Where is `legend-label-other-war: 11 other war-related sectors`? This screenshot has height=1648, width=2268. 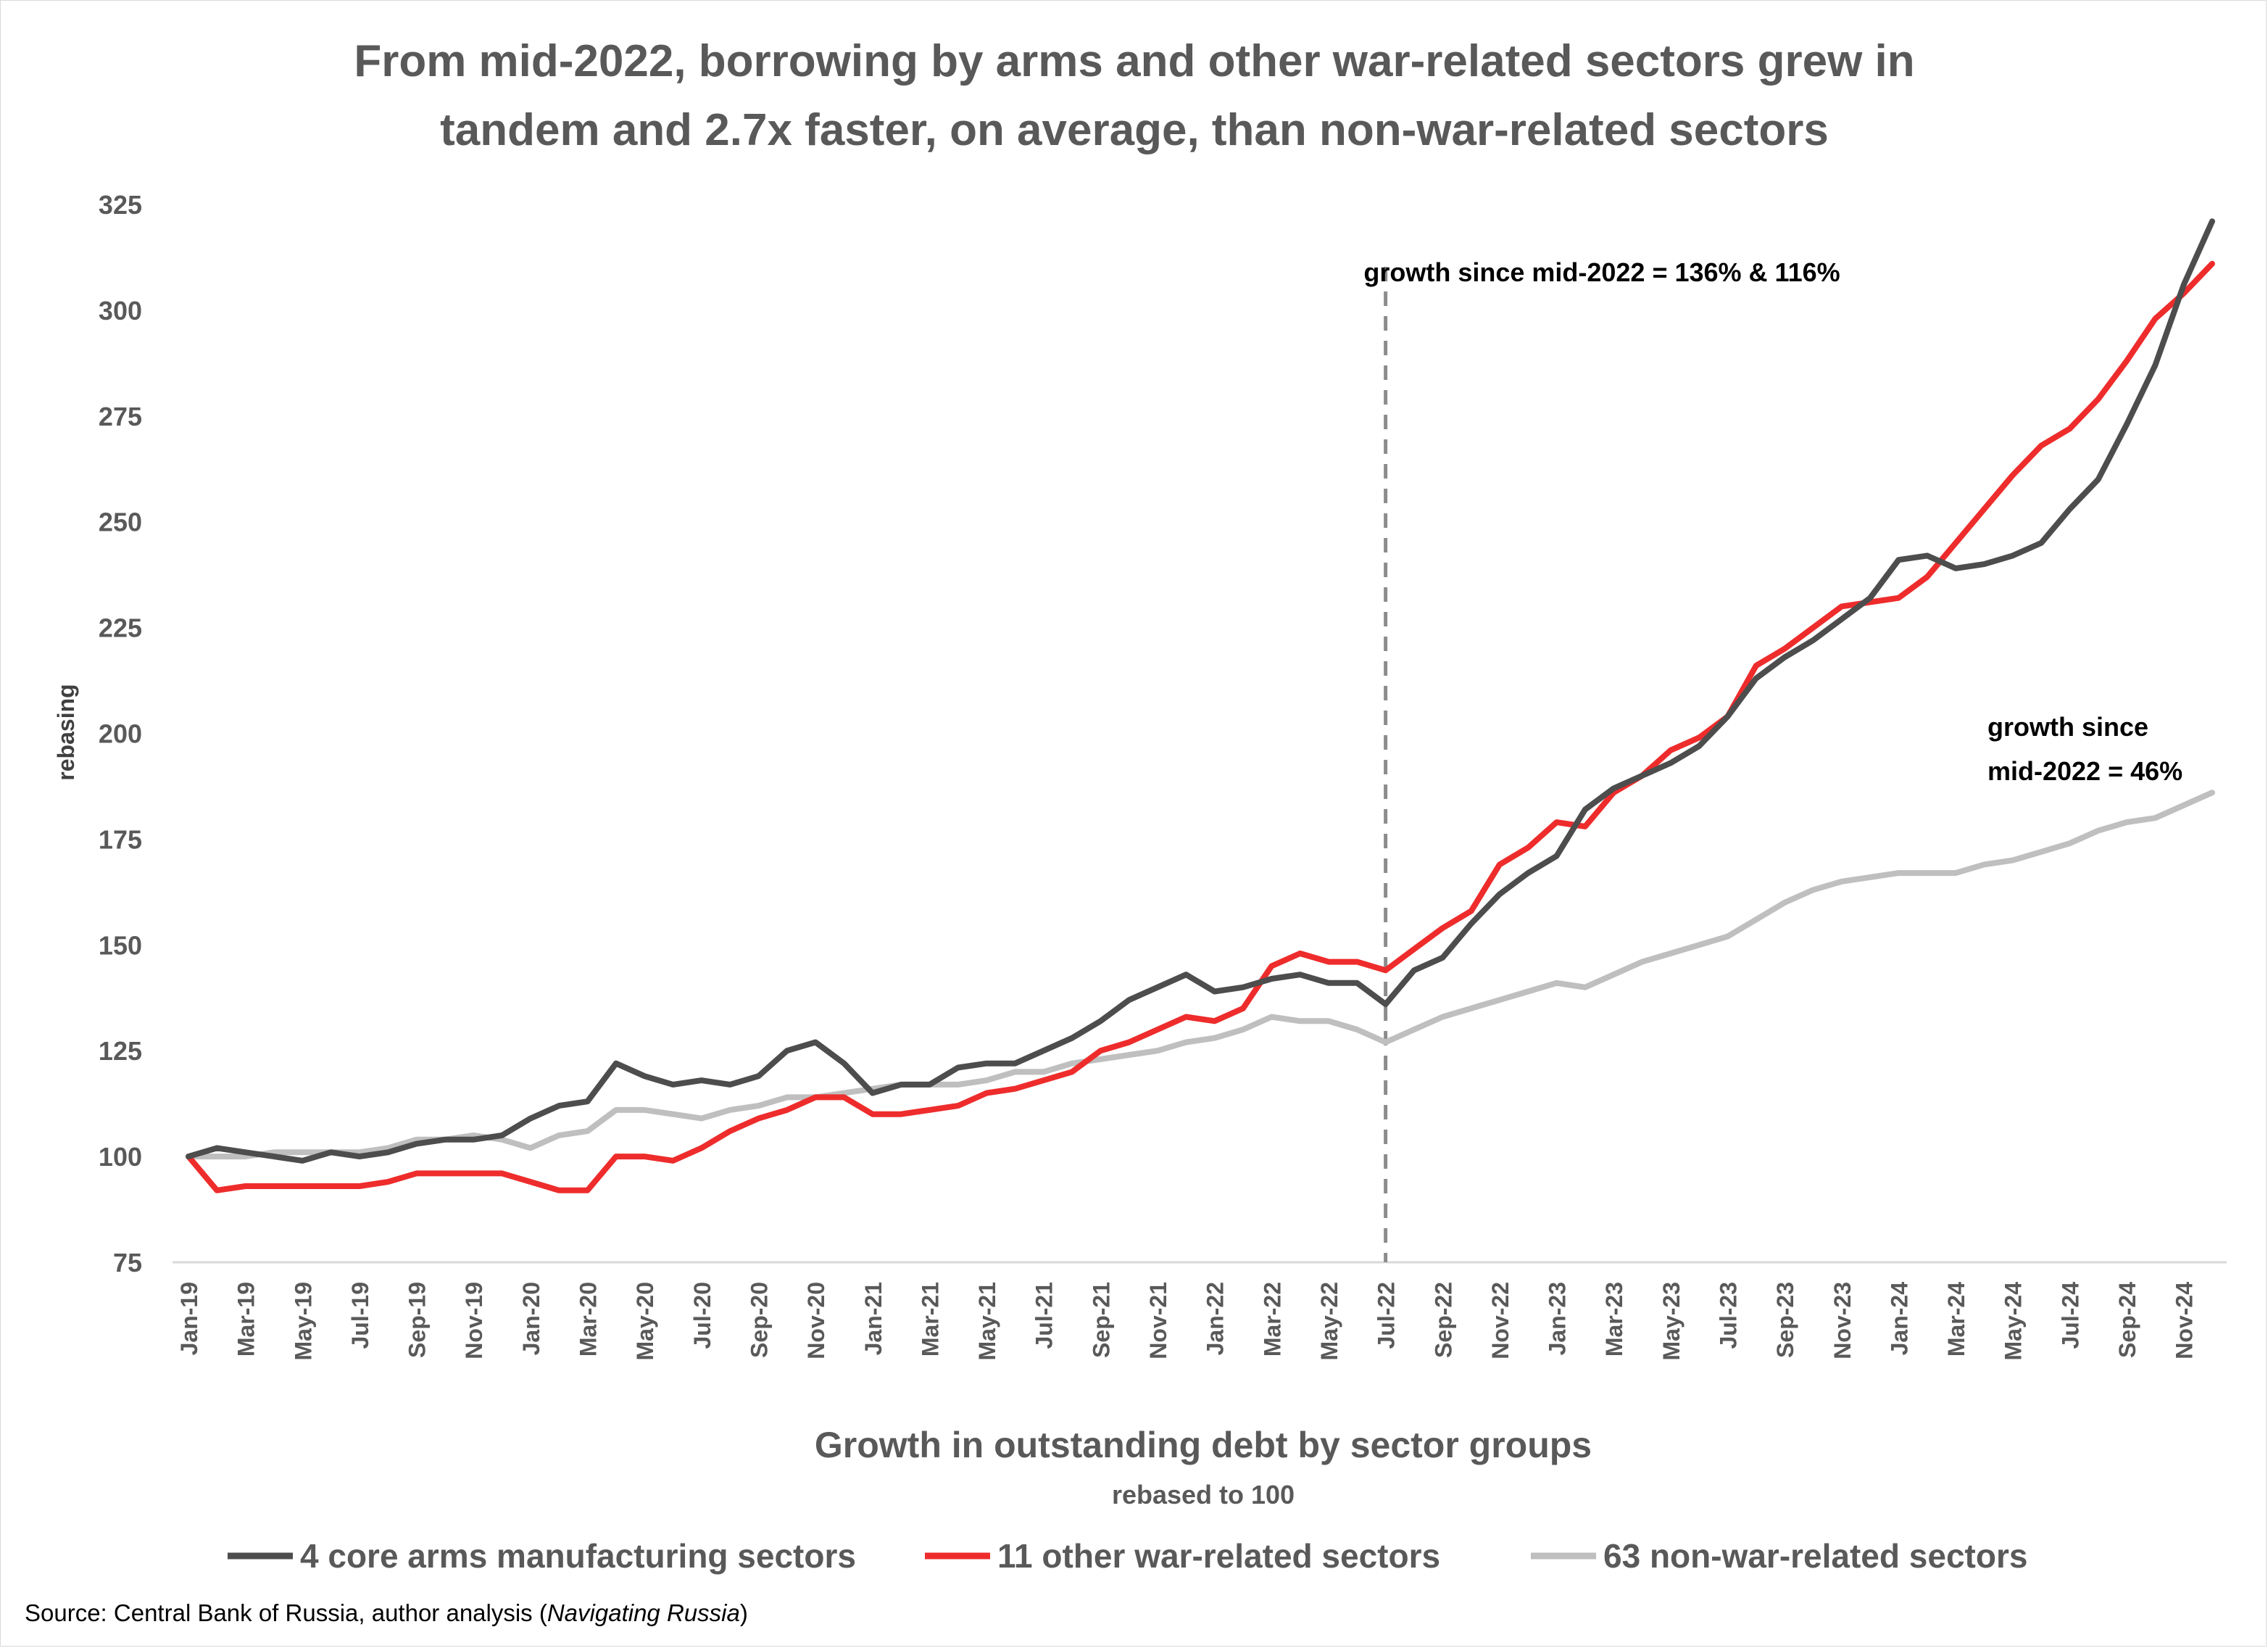 legend-label-other-war: 11 other war-related sectors is located at coordinates (1218, 1556).